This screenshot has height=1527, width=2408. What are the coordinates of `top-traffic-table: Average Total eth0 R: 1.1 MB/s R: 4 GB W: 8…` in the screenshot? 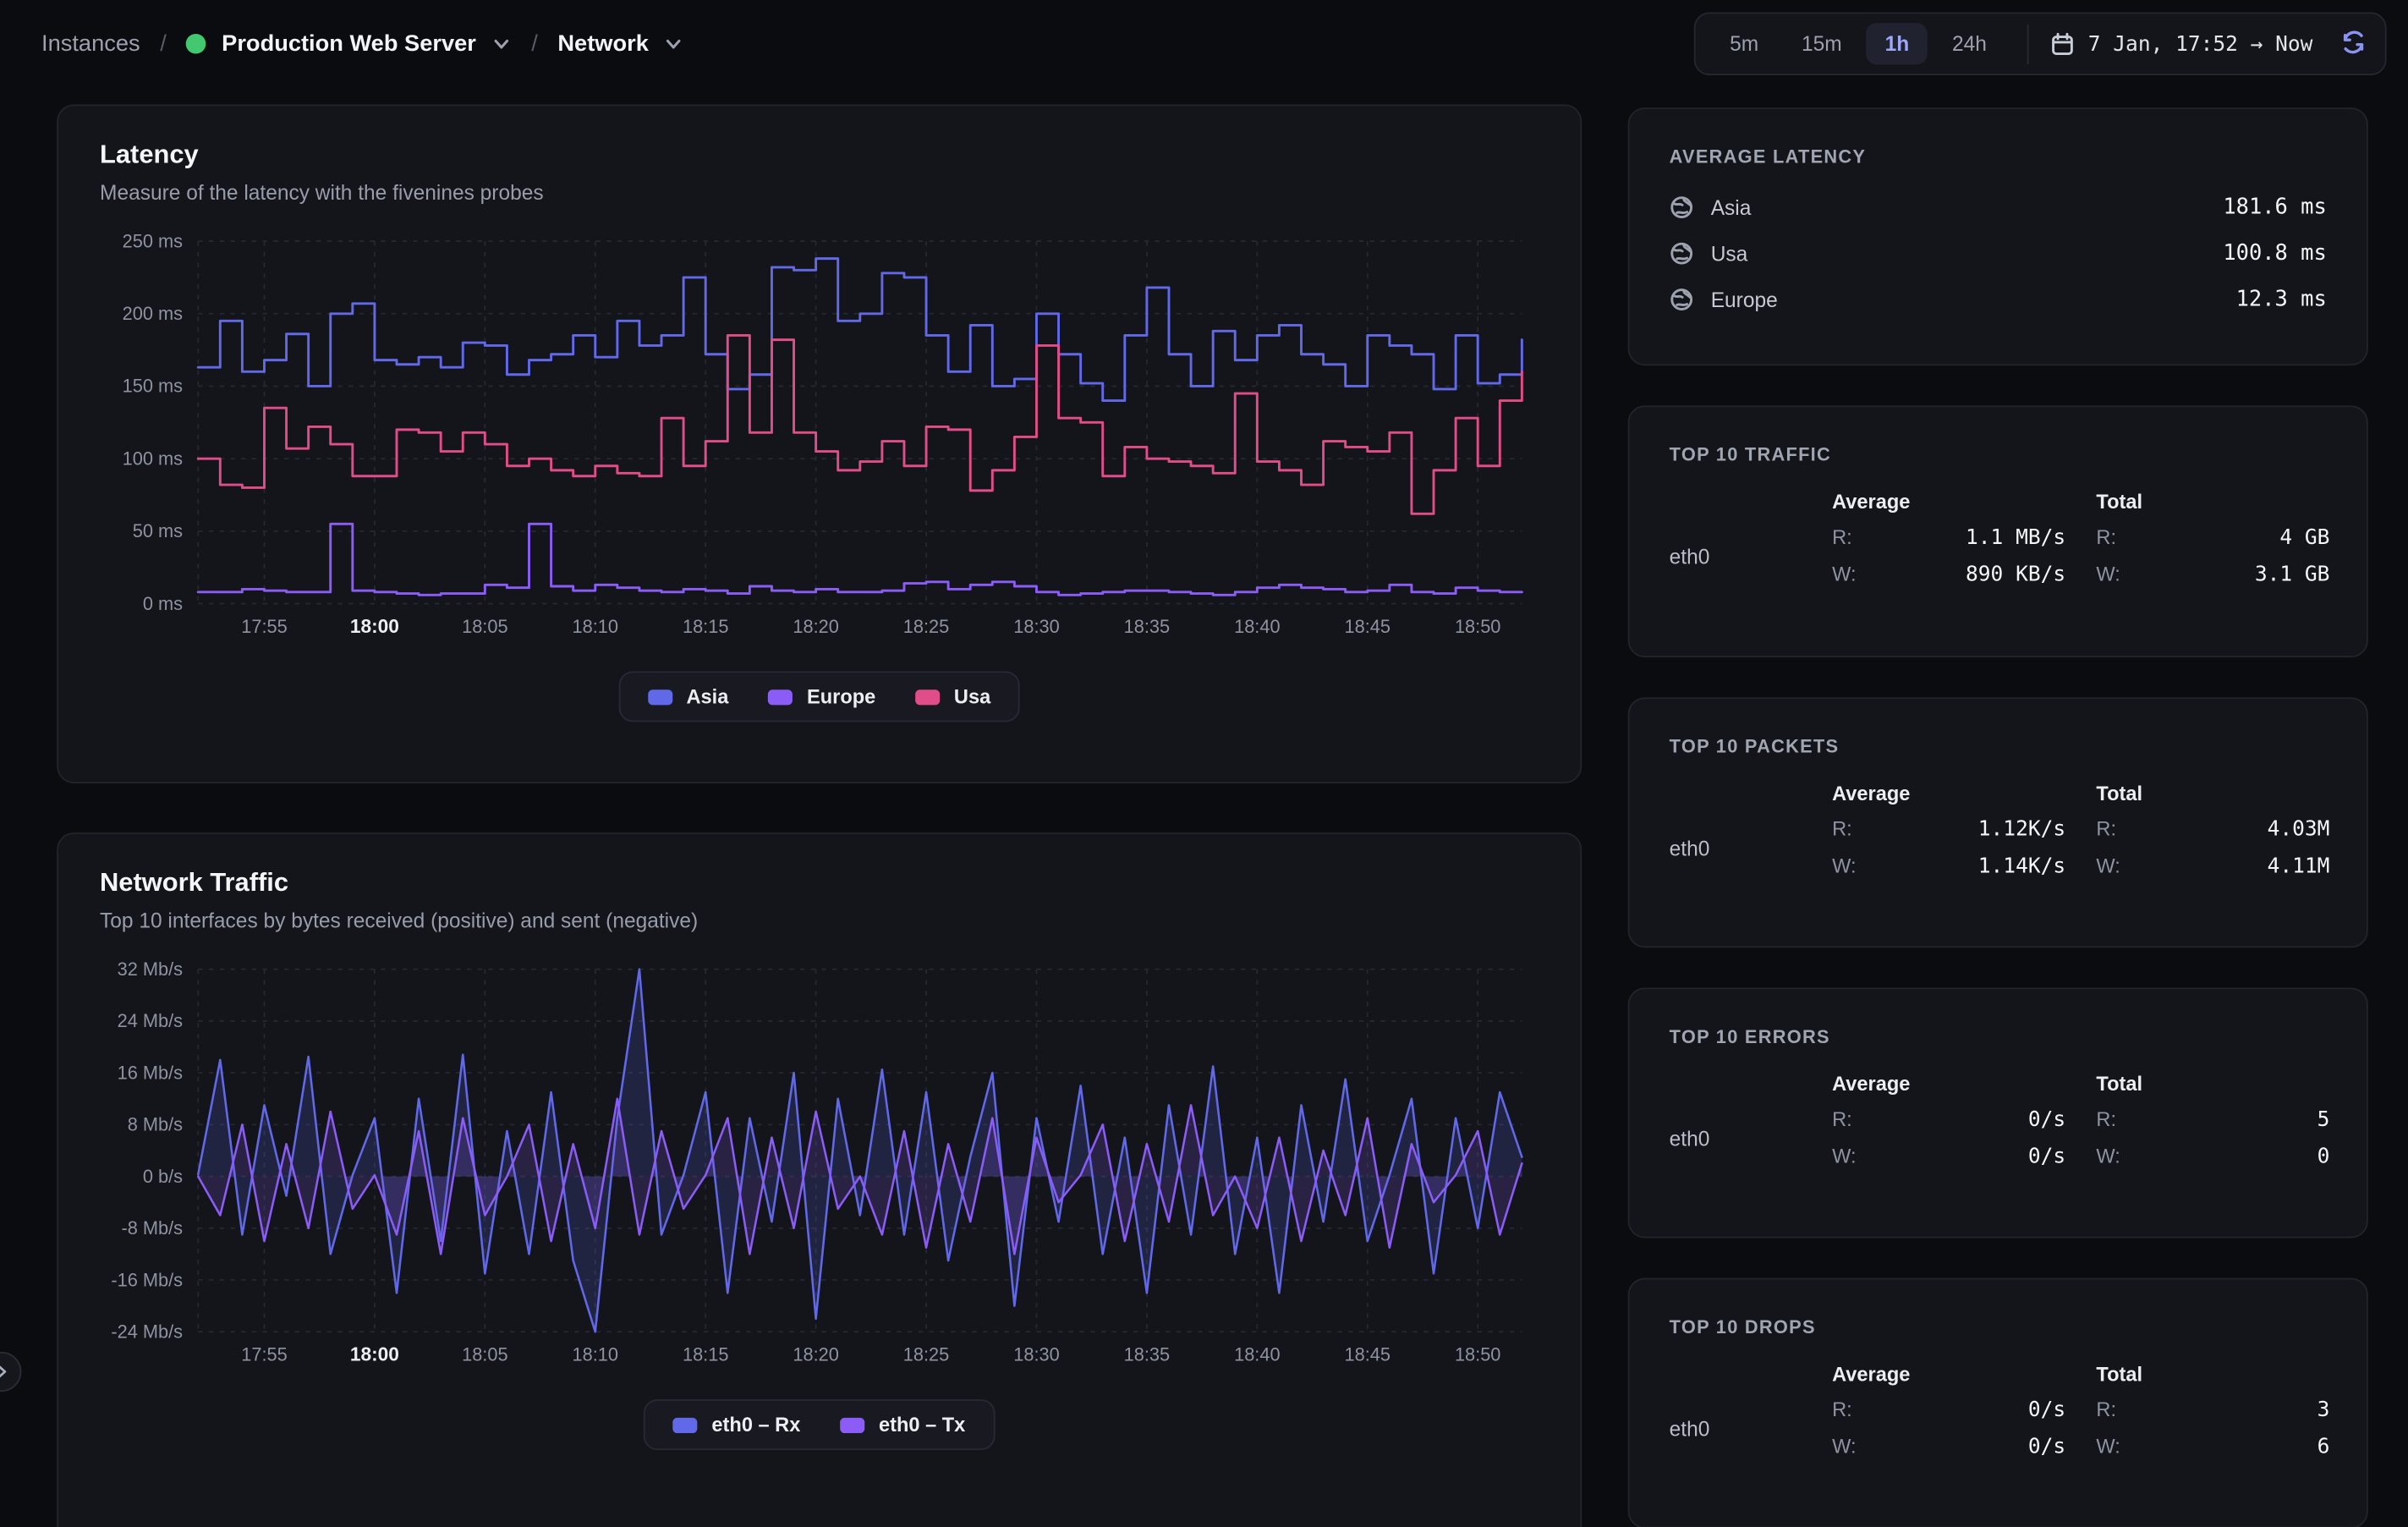 It's located at (2000, 538).